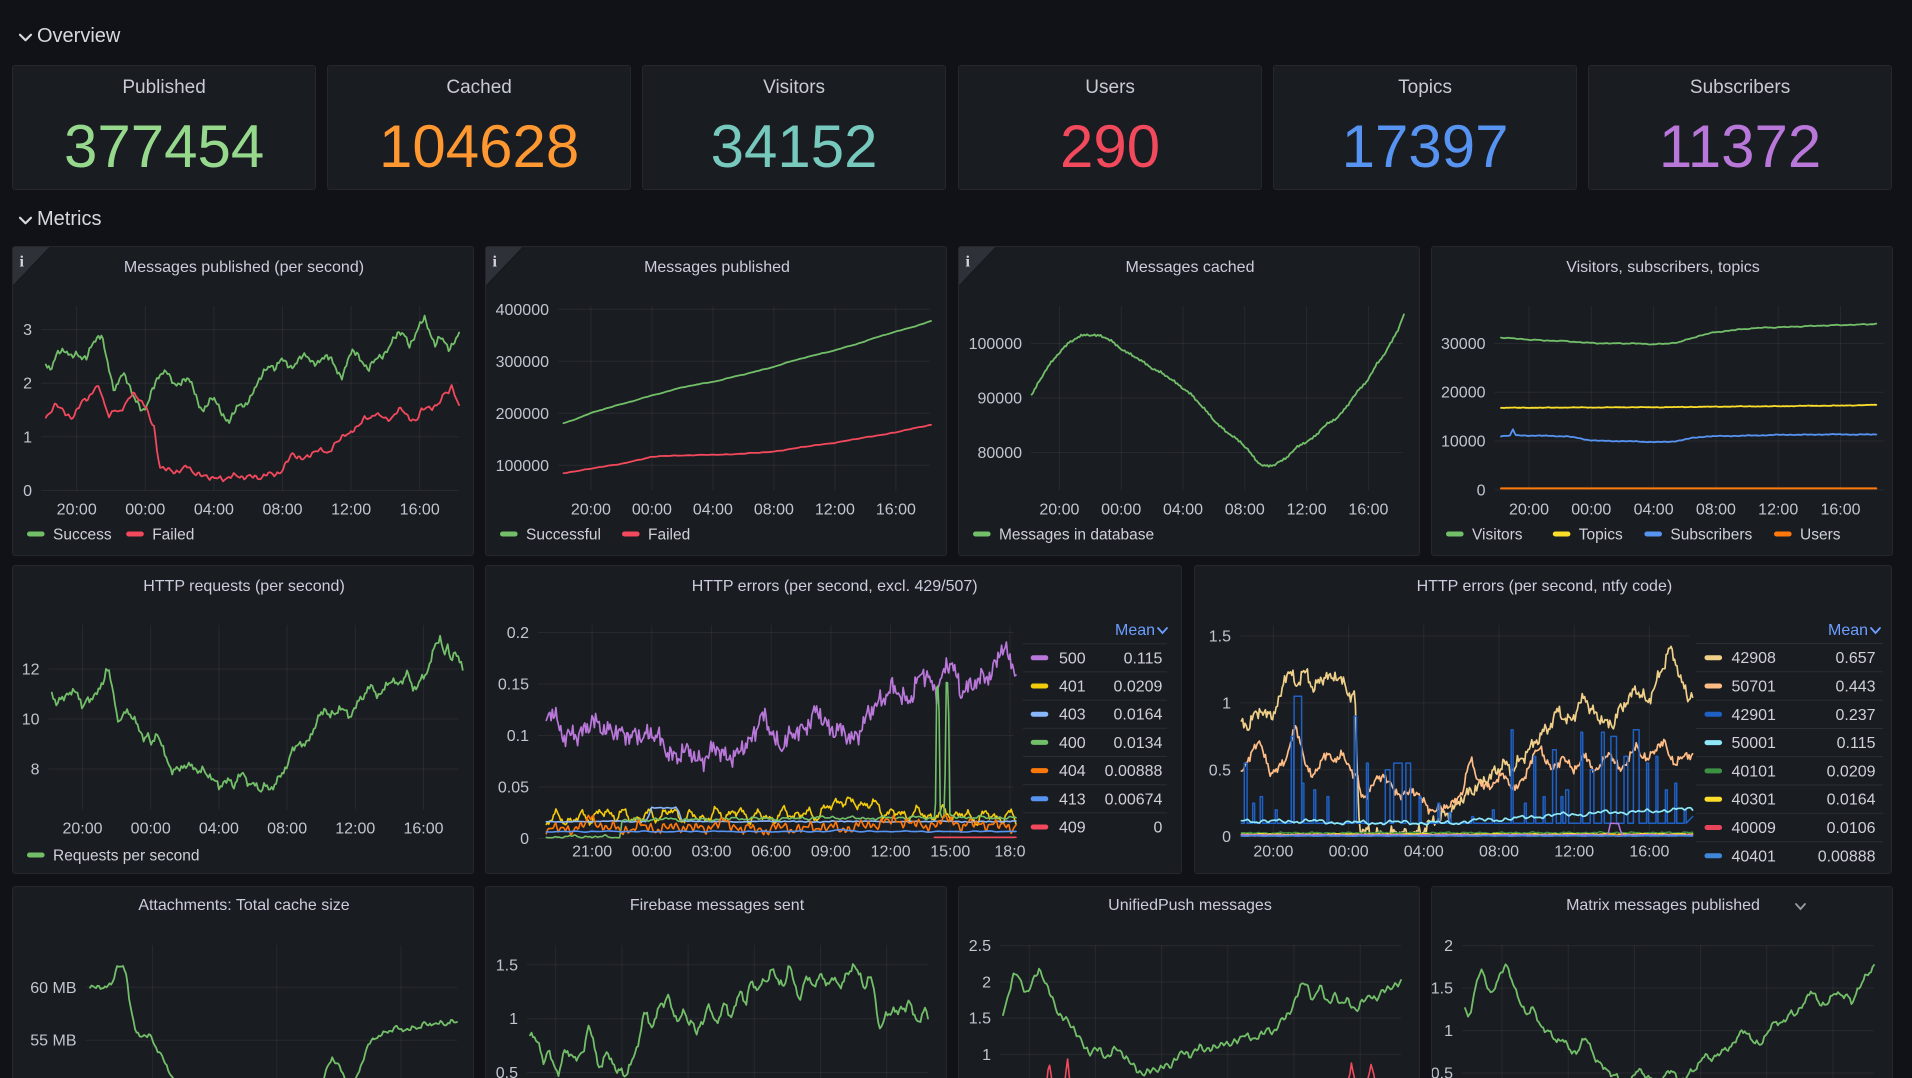  What do you see at coordinates (592, 851) in the screenshot?
I see `svg-text: 21:00` at bounding box center [592, 851].